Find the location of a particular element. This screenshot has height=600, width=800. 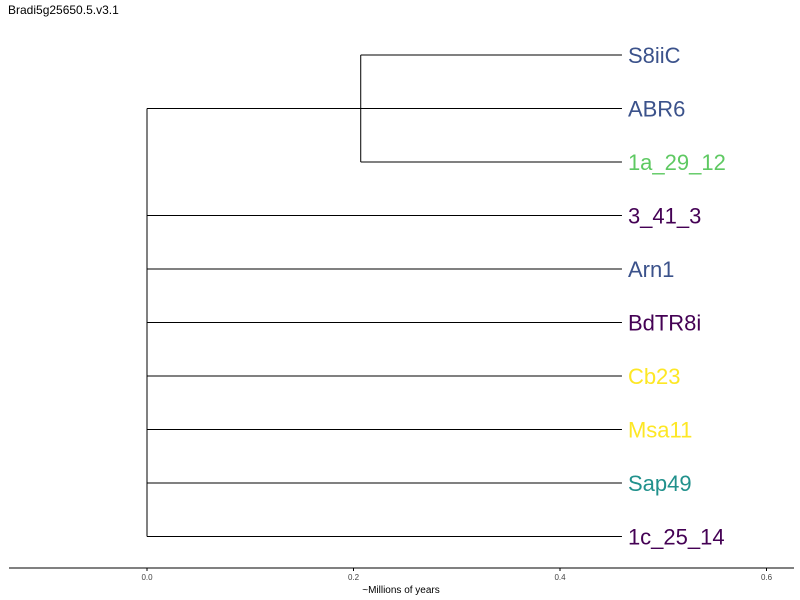

axis-tick-label: 0.2 is located at coordinates (354, 577).